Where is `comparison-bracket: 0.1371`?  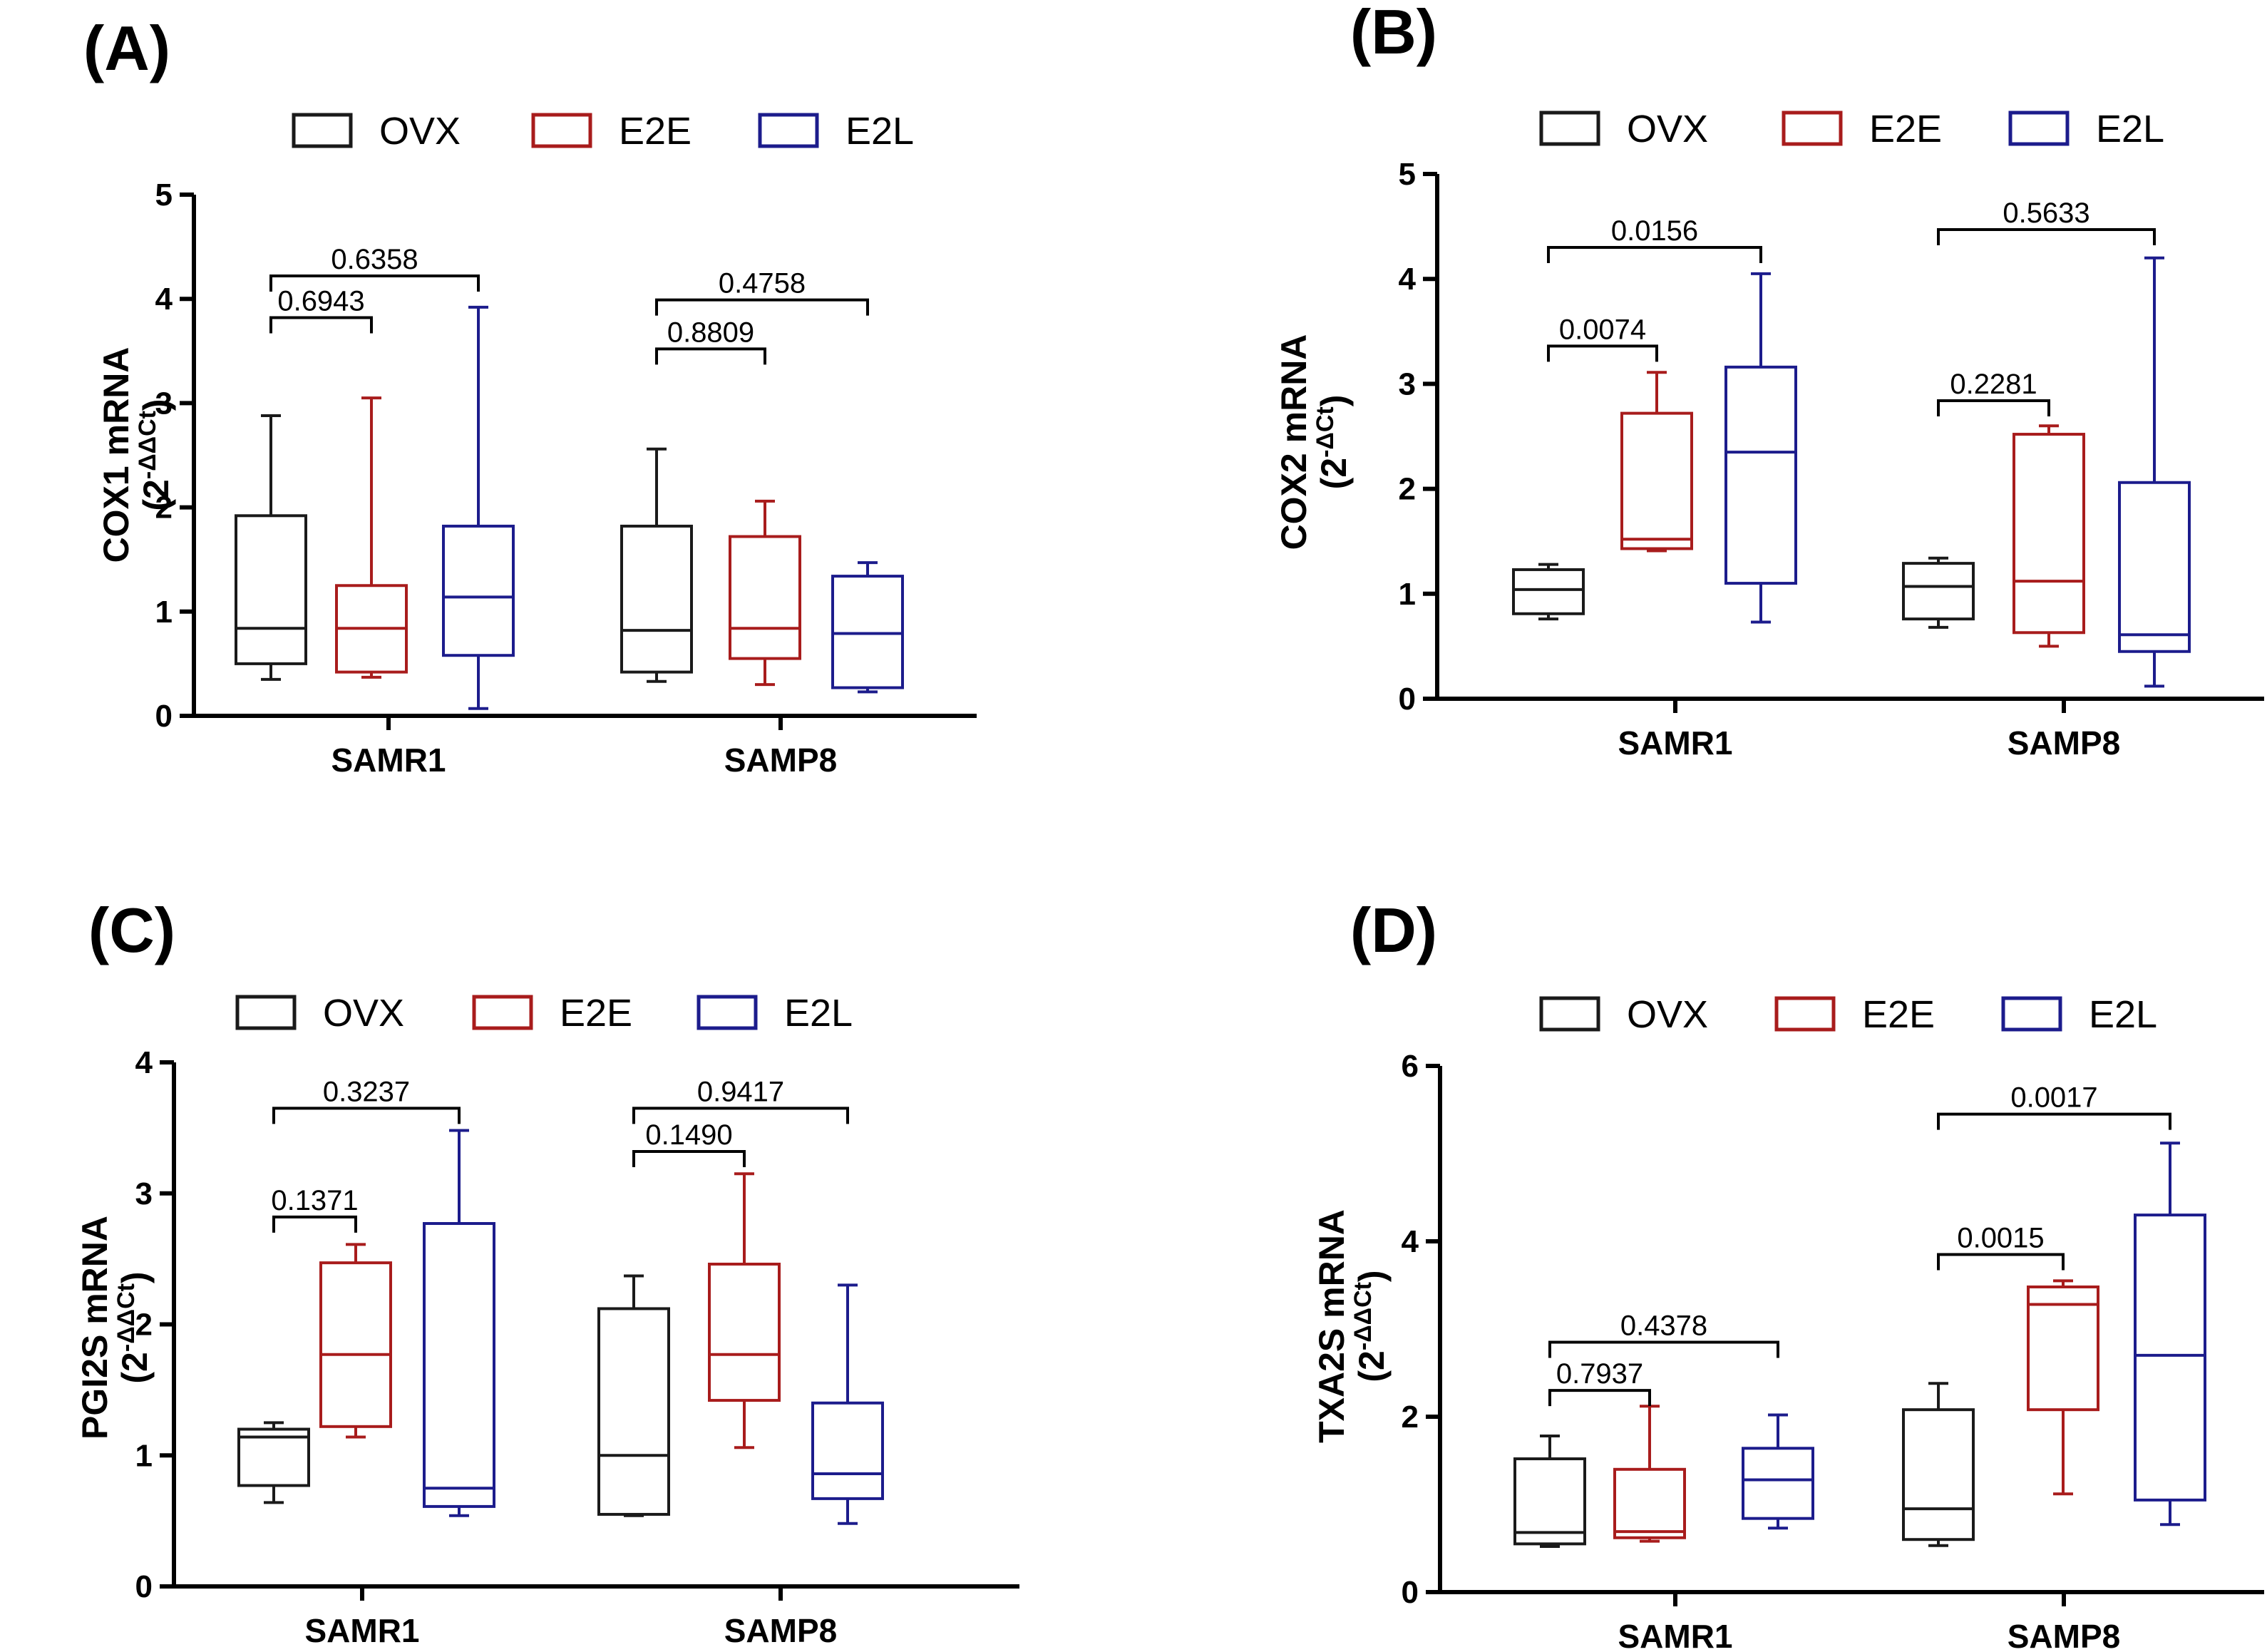
comparison-bracket: 0.1371 is located at coordinates (315, 1209).